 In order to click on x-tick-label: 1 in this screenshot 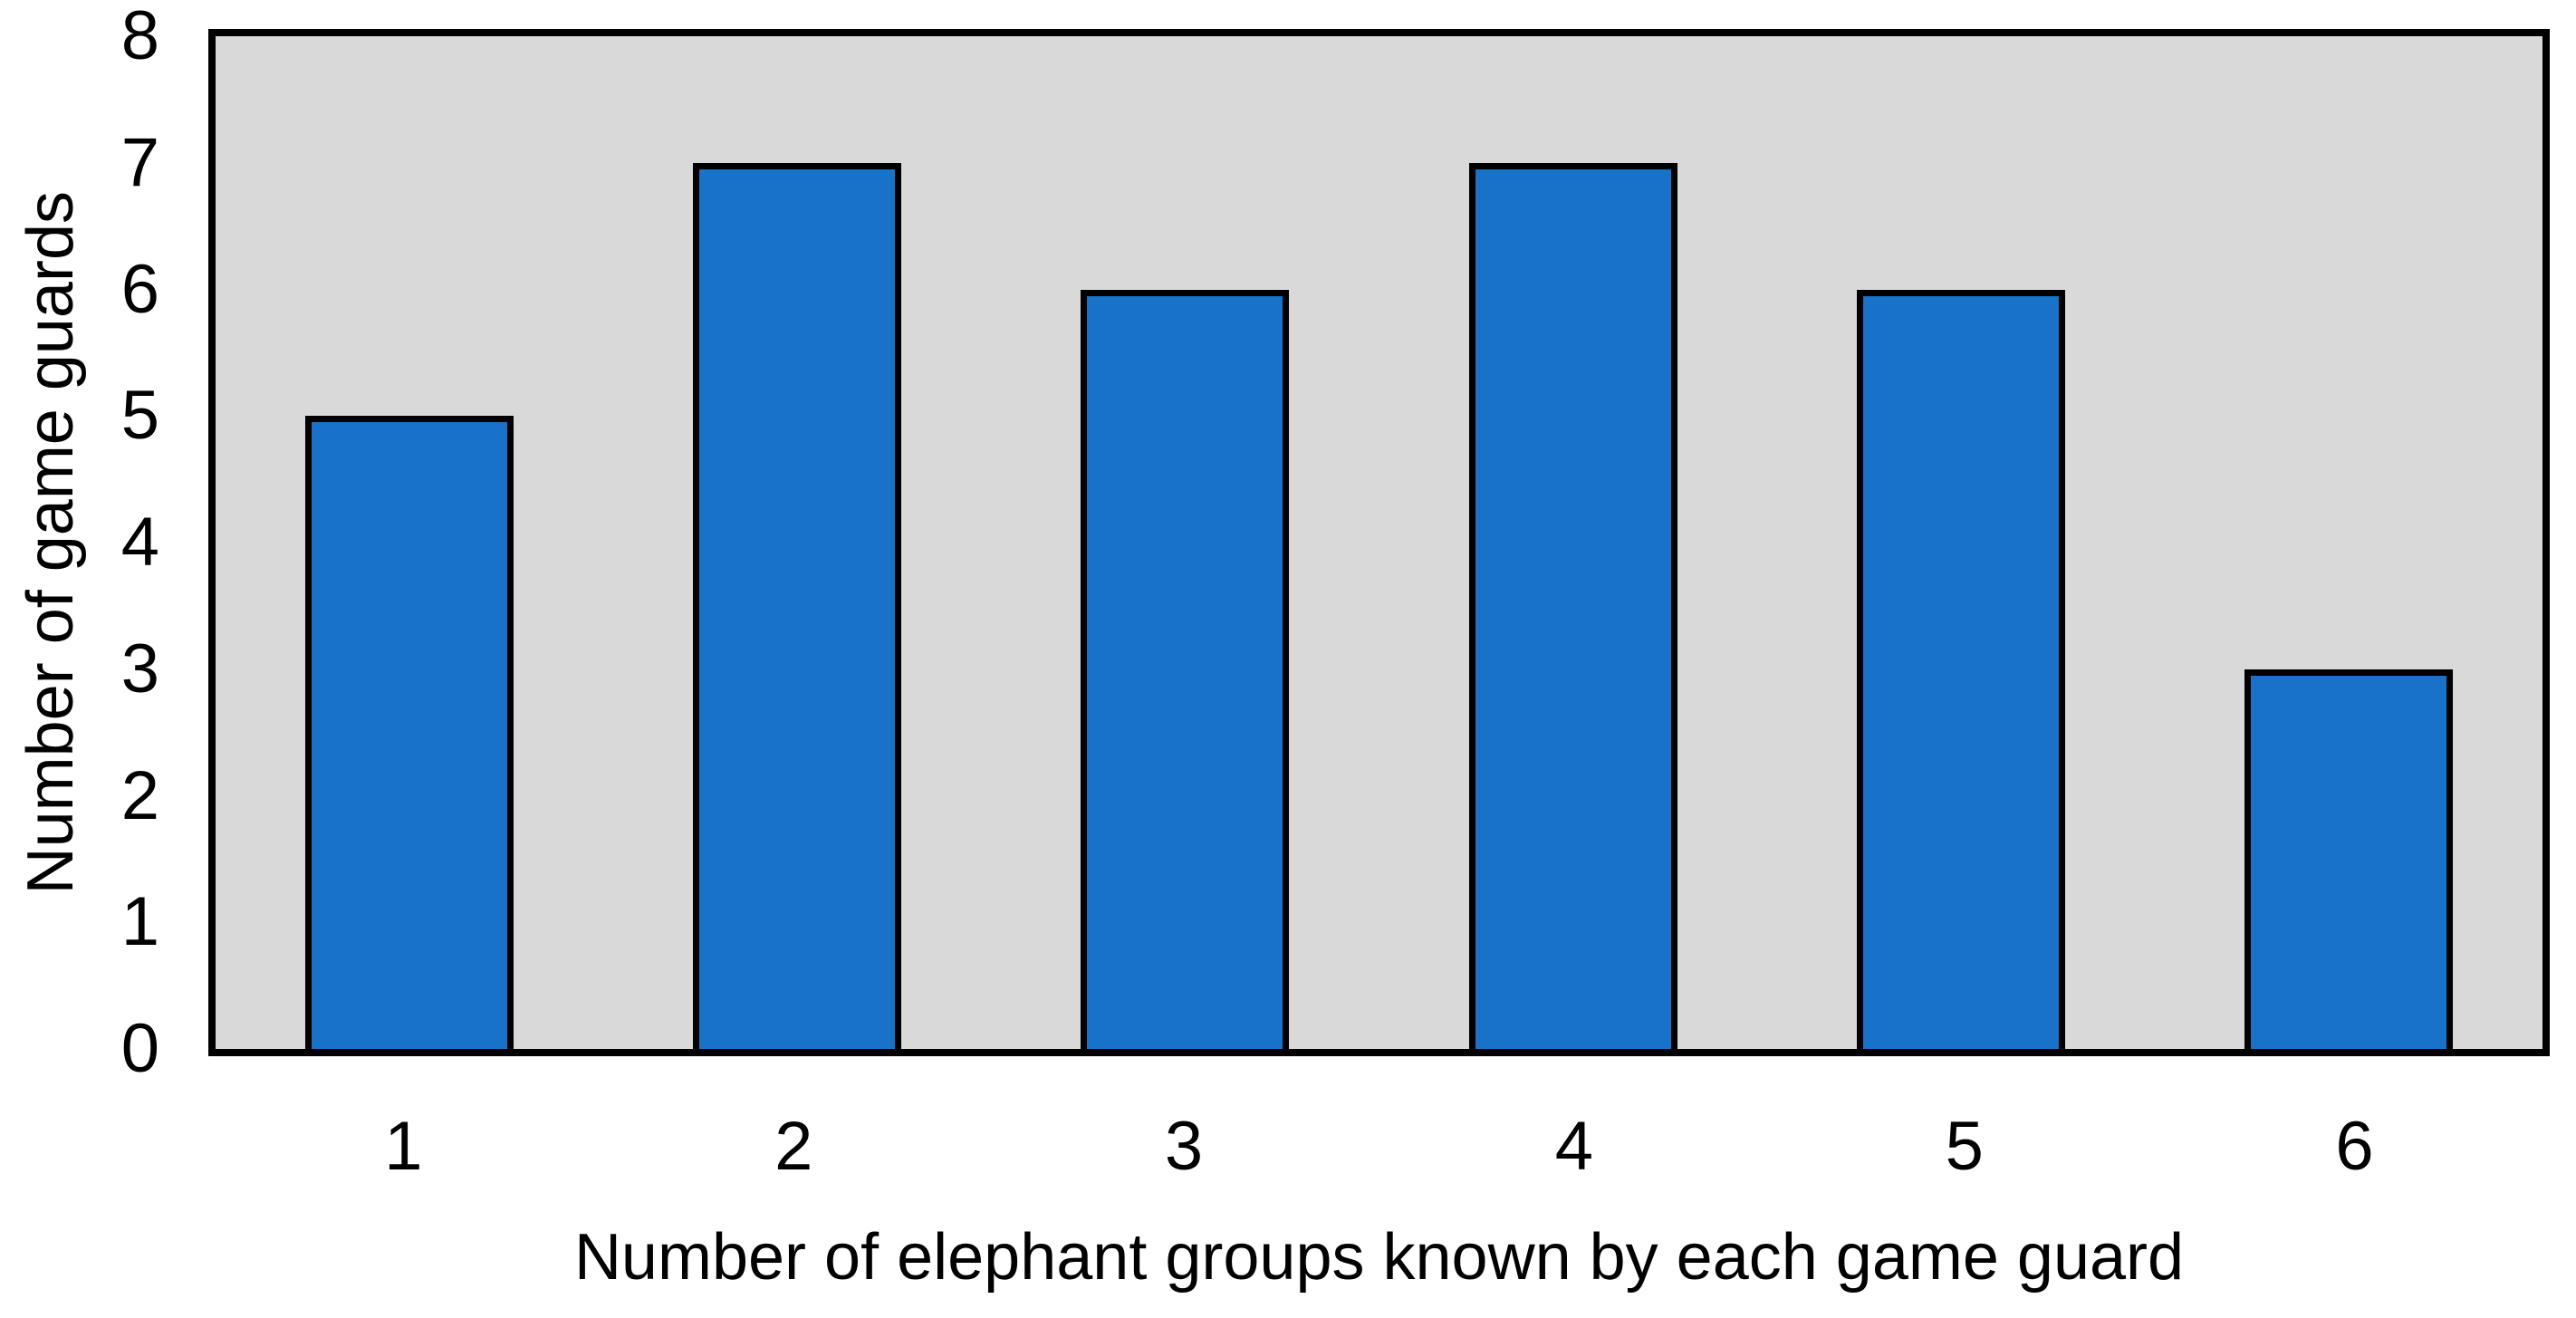, I will do `click(403, 1146)`.